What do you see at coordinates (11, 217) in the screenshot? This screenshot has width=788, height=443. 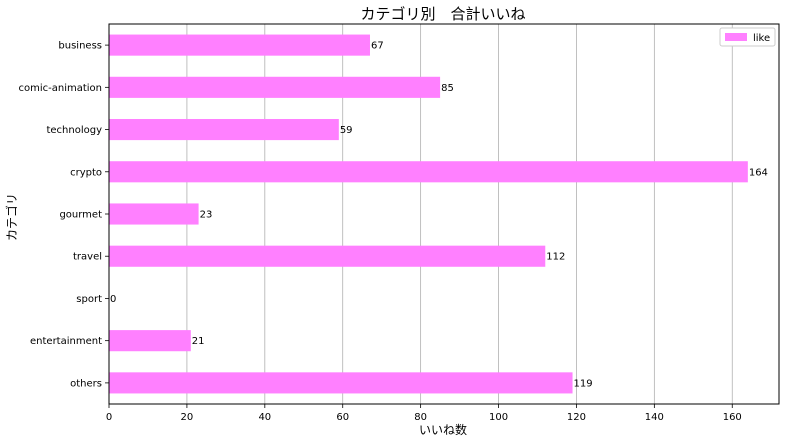 I see `y-axis-label: カテゴリ` at bounding box center [11, 217].